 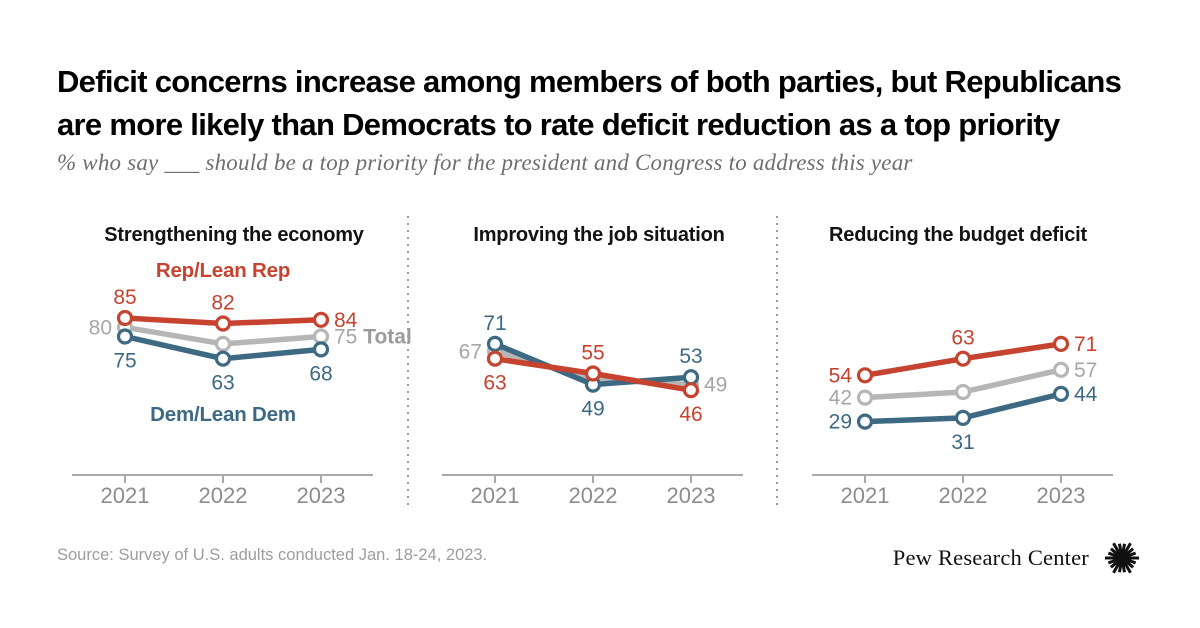 What do you see at coordinates (346, 320) in the screenshot?
I see `value-label-rep-2023: 84` at bounding box center [346, 320].